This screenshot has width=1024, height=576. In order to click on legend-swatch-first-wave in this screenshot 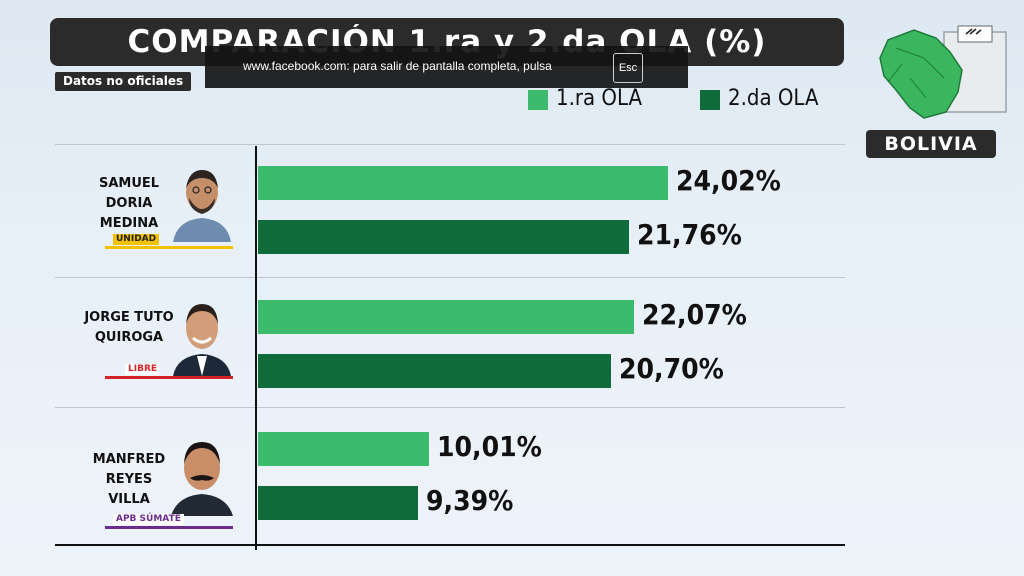, I will do `click(538, 100)`.